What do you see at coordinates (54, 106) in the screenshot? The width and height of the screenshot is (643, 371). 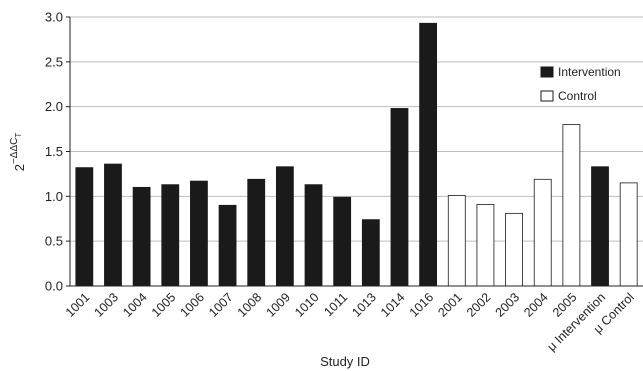 I see `y-tick-label: 2.0` at bounding box center [54, 106].